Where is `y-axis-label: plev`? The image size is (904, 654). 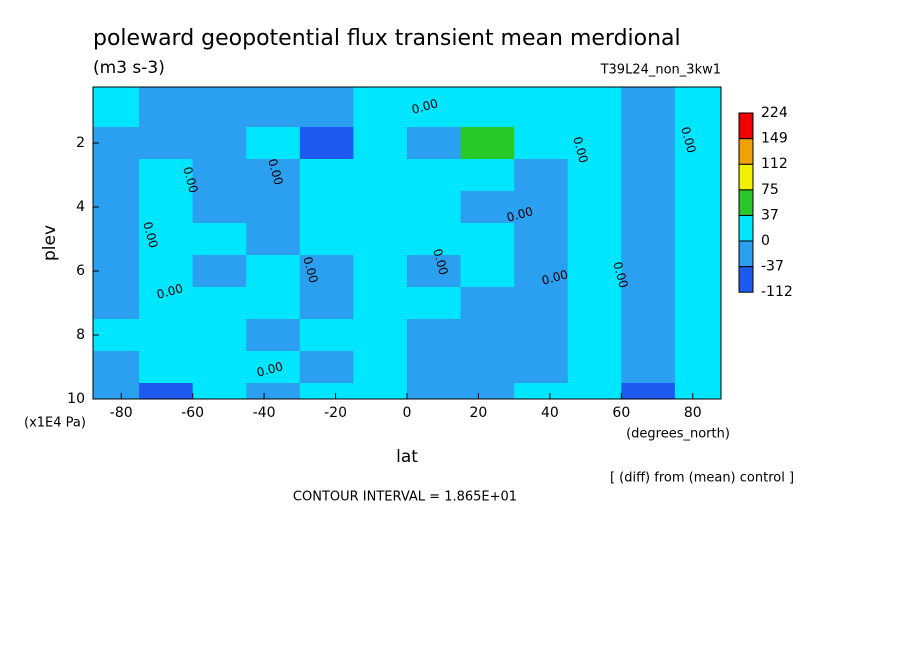
y-axis-label: plev is located at coordinates (50, 243).